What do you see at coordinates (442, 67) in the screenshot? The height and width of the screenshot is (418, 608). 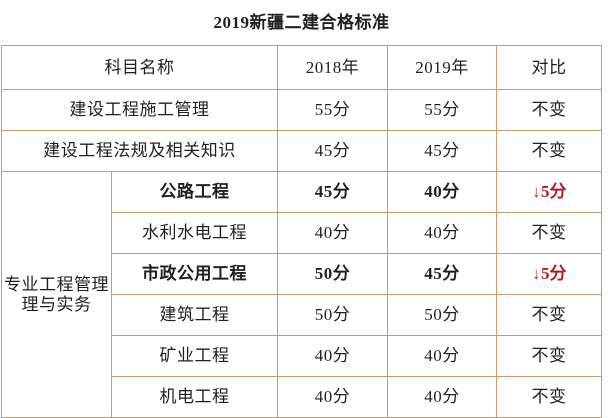 I see `column-header-2019: 2019年` at bounding box center [442, 67].